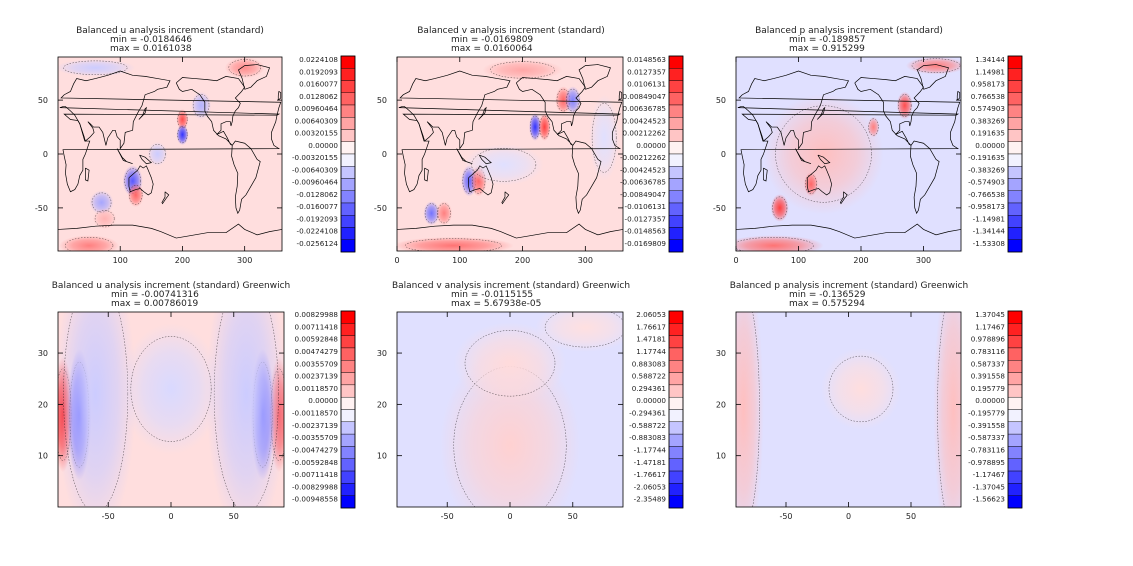 The width and height of the screenshot is (1133, 566). What do you see at coordinates (647, 425) in the screenshot?
I see `colorbar-label: -0.588722` at bounding box center [647, 425].